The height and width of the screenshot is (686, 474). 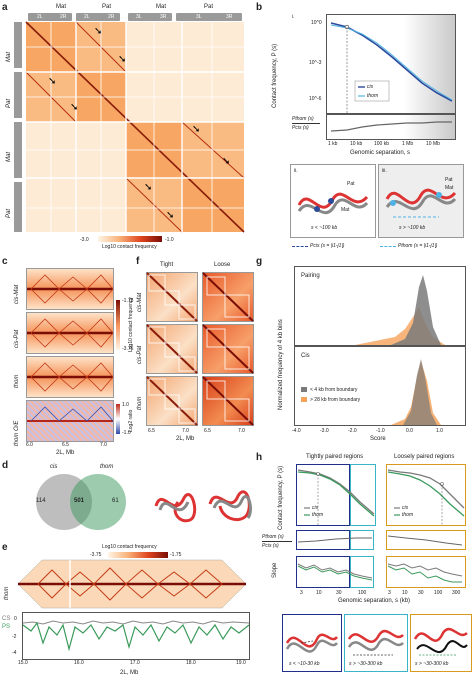 I want to click on track-label-cs: CS, so click(x=6, y=619).